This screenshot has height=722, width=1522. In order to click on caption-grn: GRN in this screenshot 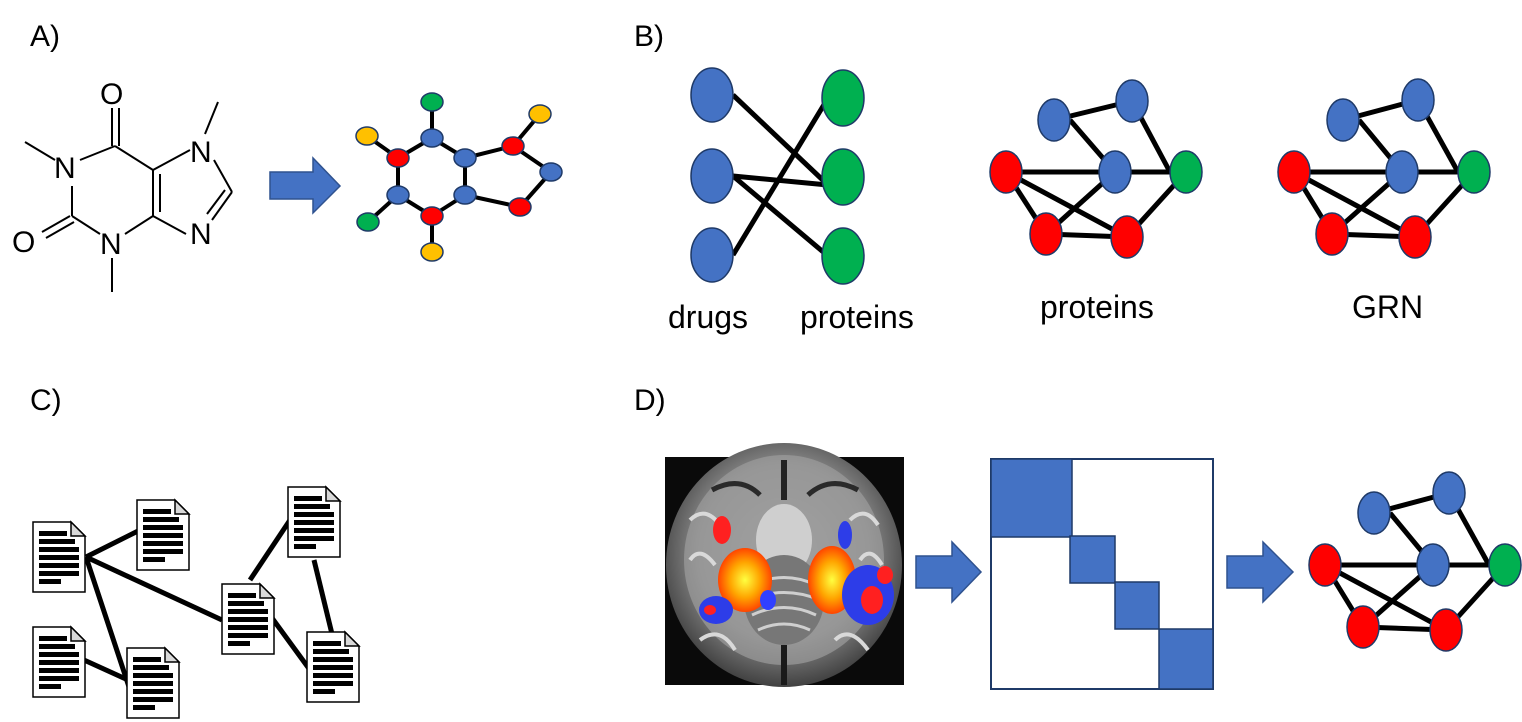, I will do `click(1387, 307)`.